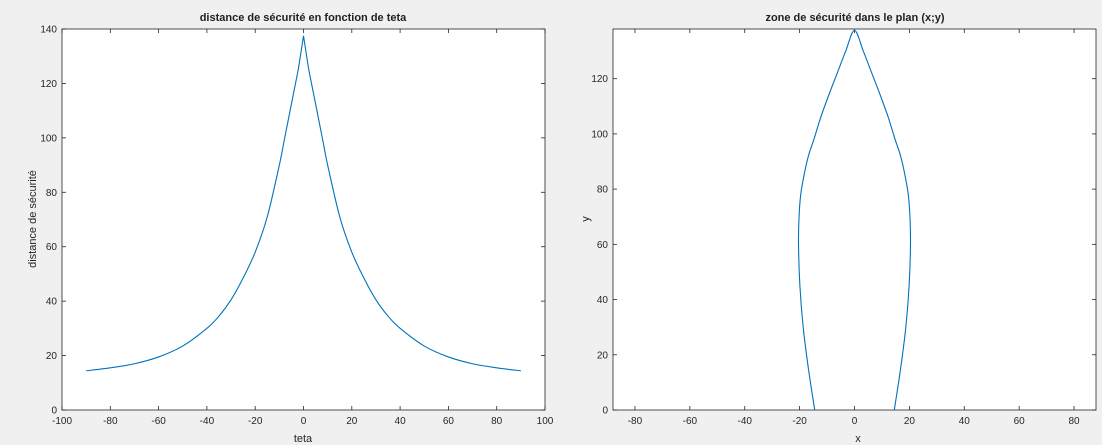  Describe the element at coordinates (497, 421) in the screenshot. I see `left-plot-x-tick-label: 80` at that location.